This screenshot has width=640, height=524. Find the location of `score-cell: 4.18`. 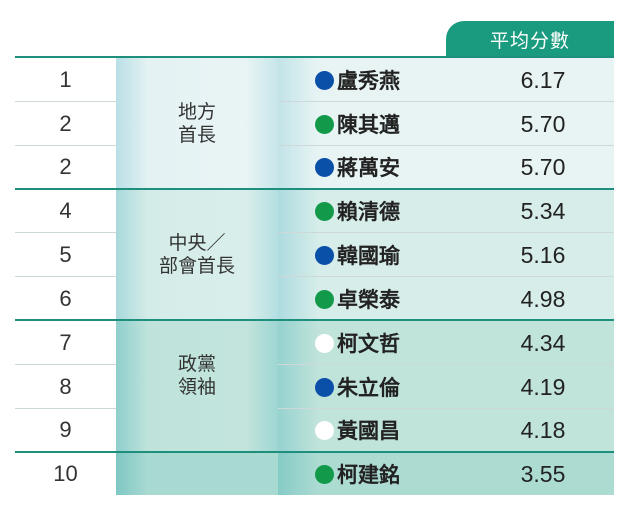

score-cell: 4.18 is located at coordinates (543, 429).